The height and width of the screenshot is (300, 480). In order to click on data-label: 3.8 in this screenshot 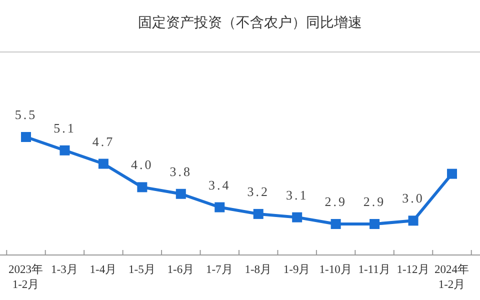, I will do `click(181, 171)`.